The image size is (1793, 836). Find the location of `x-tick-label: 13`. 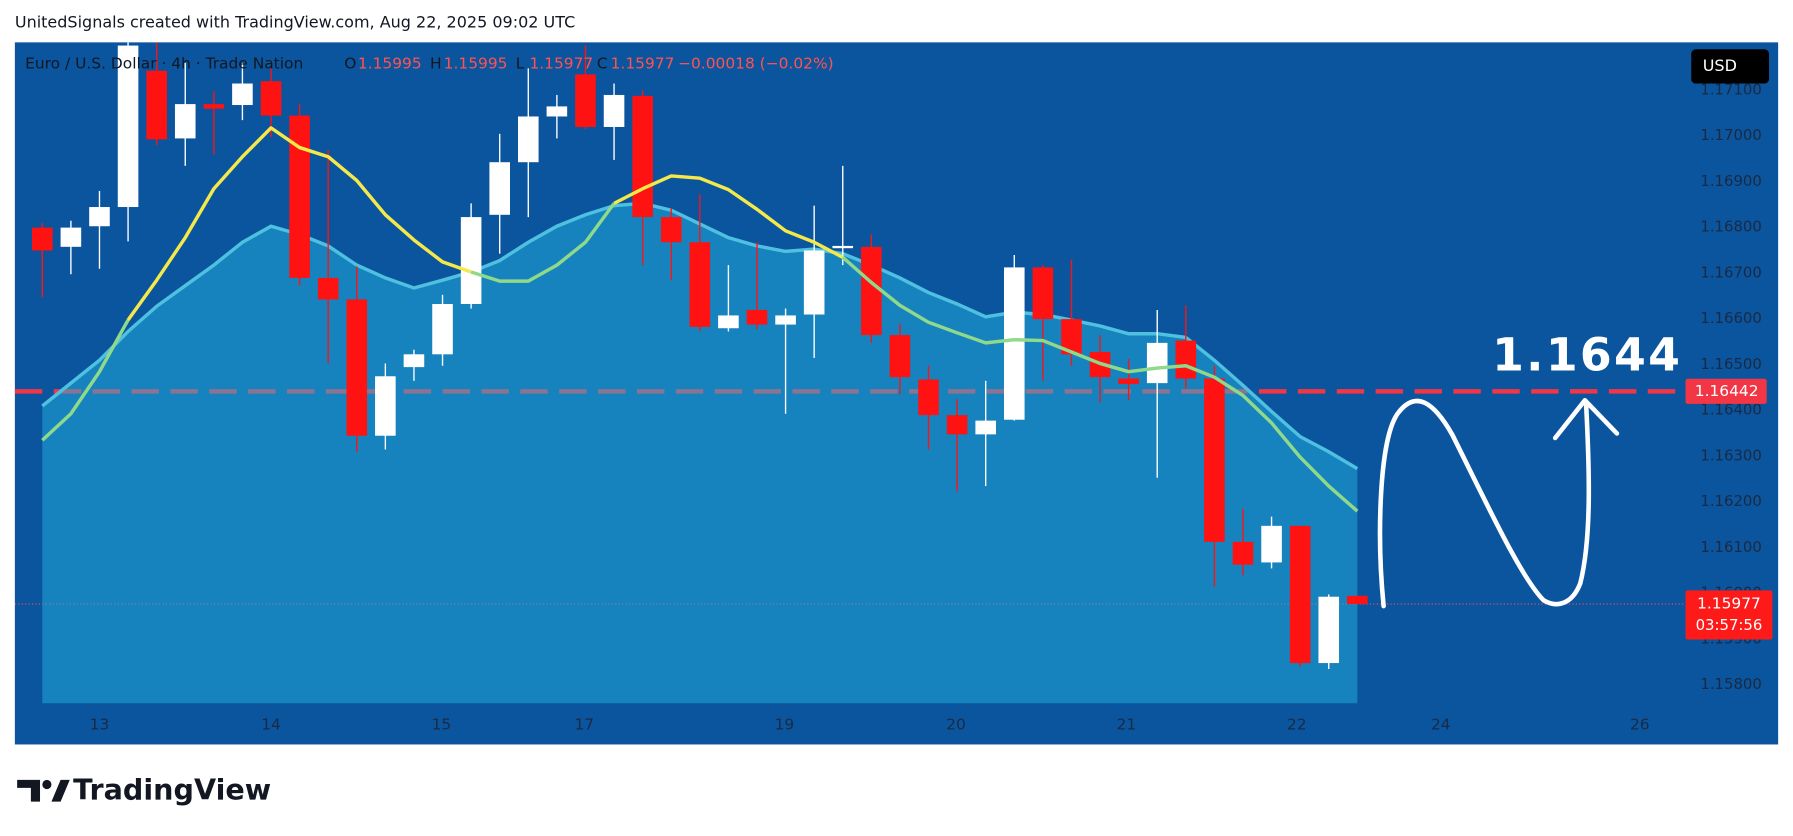

x-tick-label: 13 is located at coordinates (100, 725).